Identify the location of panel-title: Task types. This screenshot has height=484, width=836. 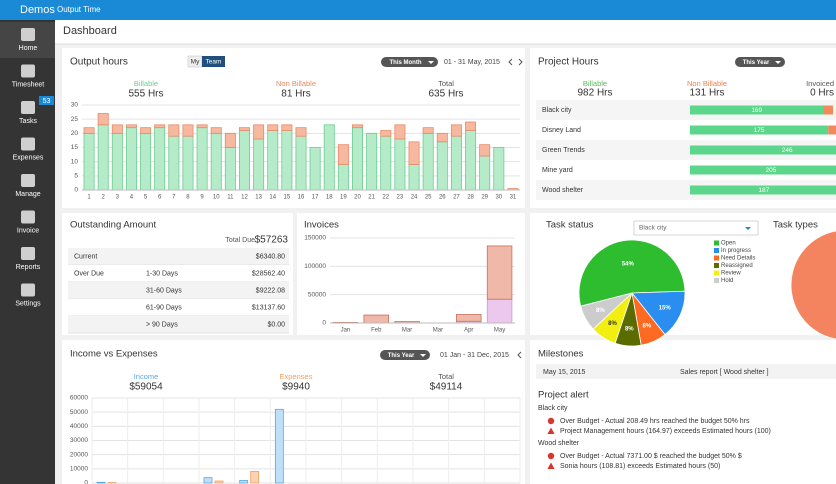
(795, 225).